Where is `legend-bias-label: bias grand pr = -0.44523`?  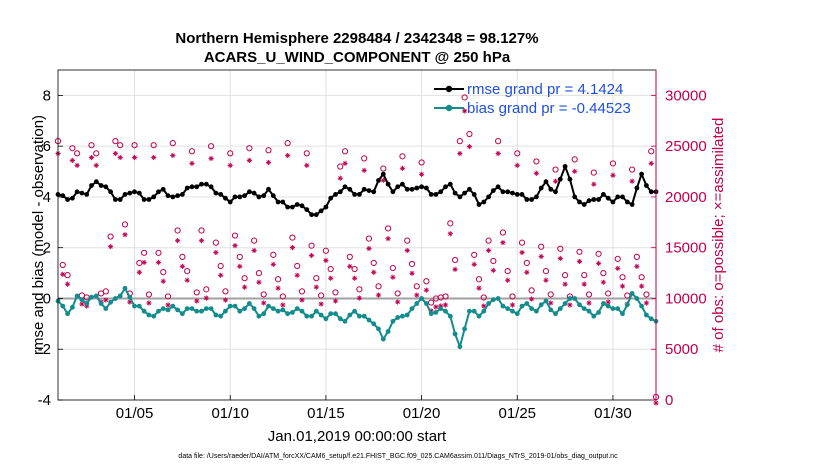 legend-bias-label: bias grand pr = -0.44523 is located at coordinates (549, 108).